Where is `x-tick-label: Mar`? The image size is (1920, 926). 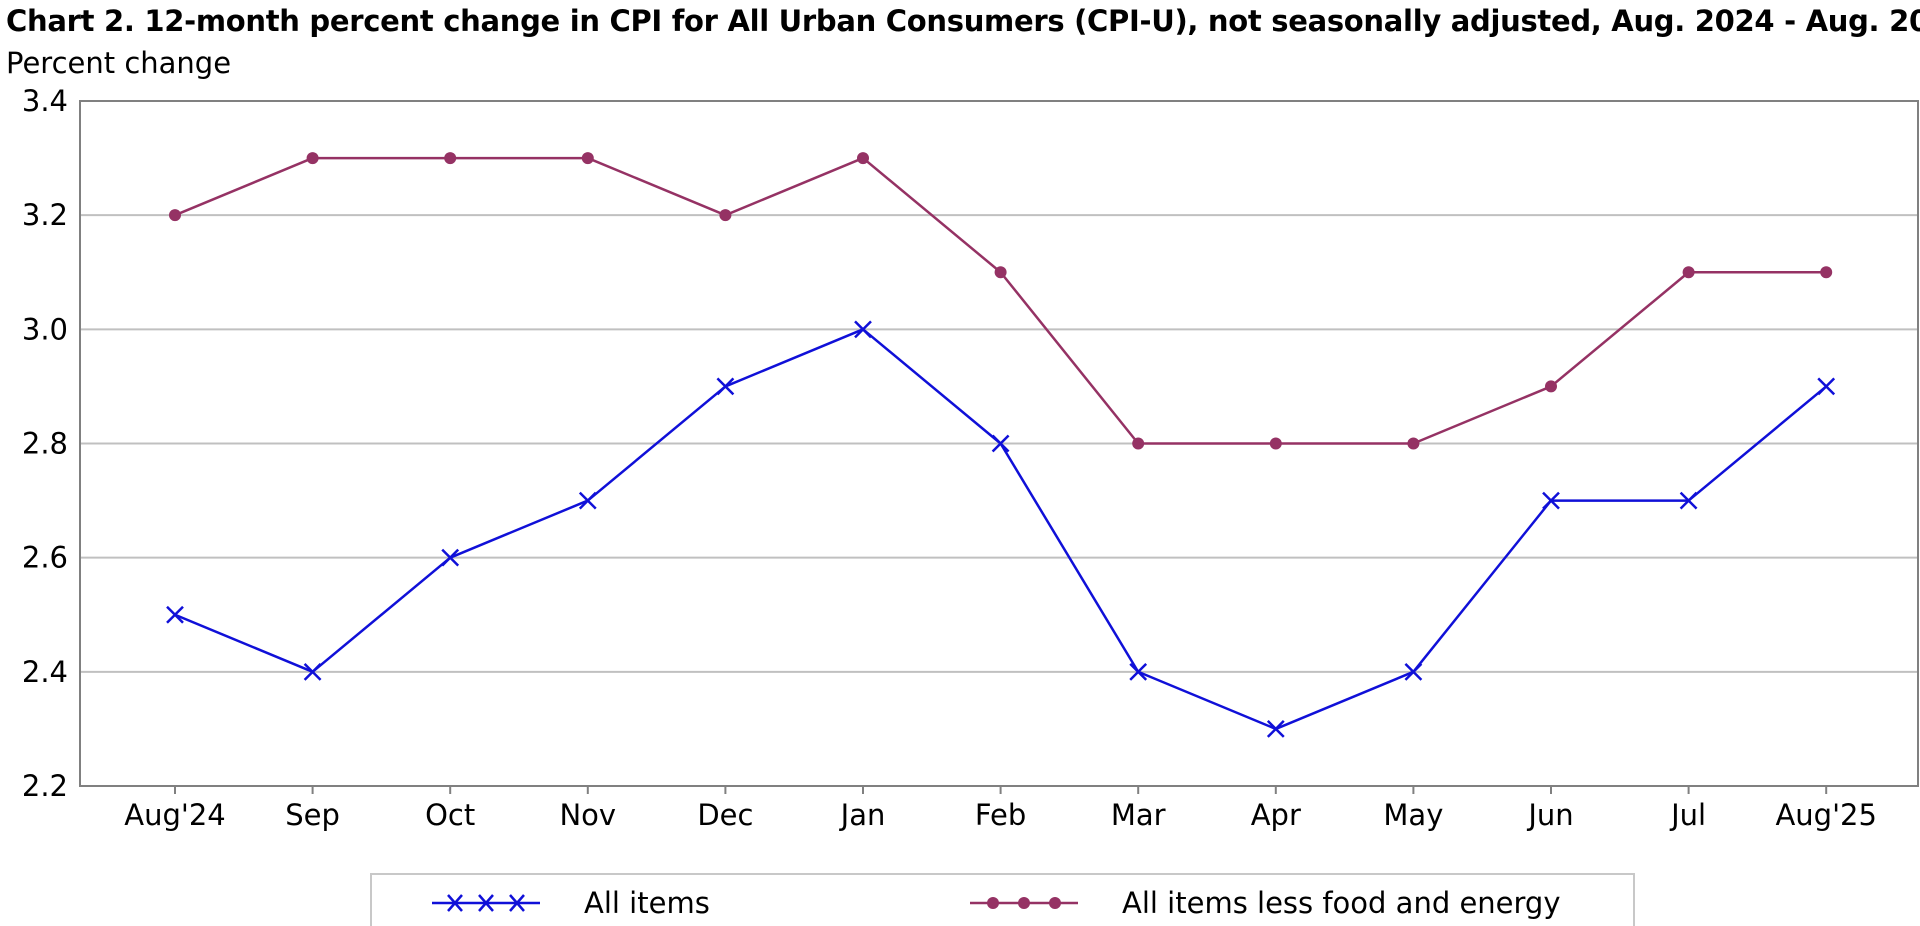
x-tick-label: Mar is located at coordinates (1138, 815).